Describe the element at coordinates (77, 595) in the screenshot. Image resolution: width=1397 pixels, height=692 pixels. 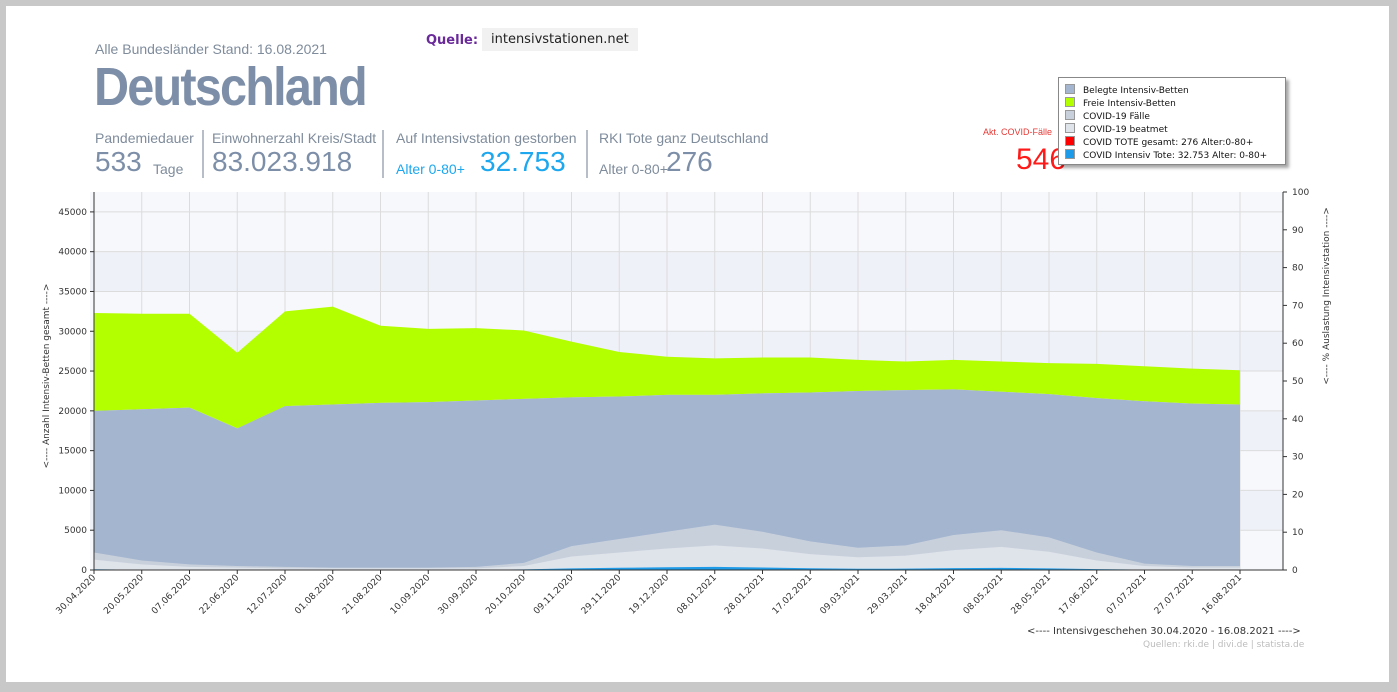
I see `x-tick-label: 30.04.2020` at that location.